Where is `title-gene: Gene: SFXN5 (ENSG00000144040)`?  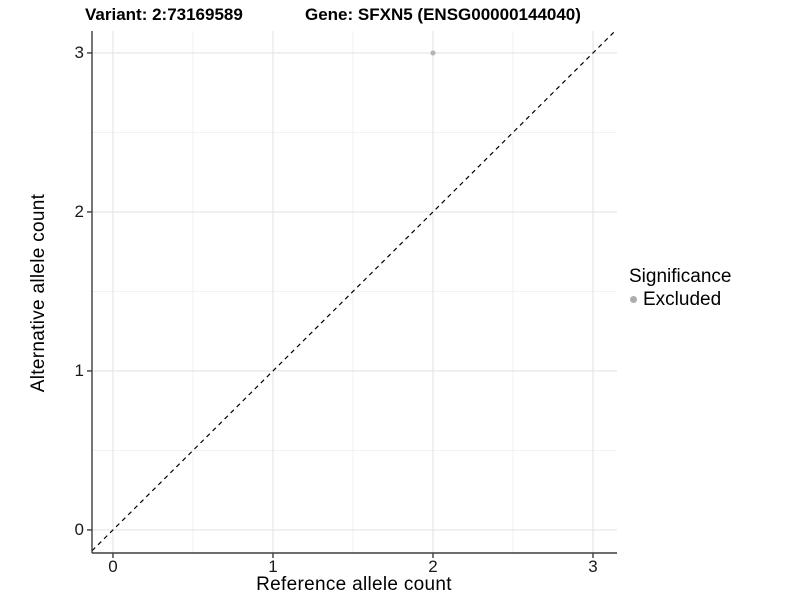 title-gene: Gene: SFXN5 (ENSG00000144040) is located at coordinates (443, 14).